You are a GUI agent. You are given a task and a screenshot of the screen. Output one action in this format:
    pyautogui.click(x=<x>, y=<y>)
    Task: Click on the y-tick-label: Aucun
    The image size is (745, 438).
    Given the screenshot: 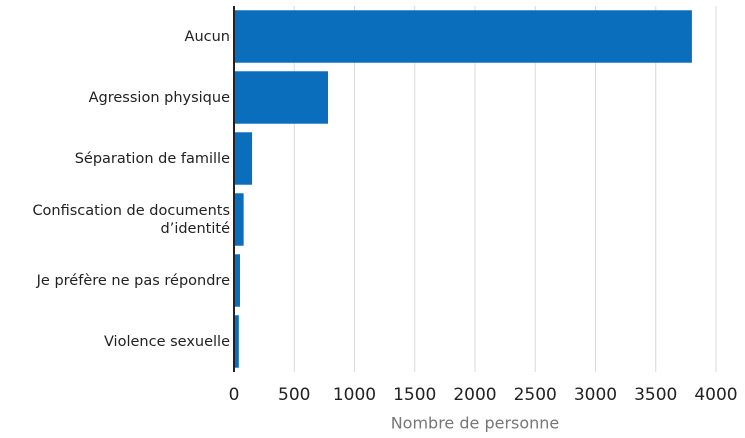 What is the action you would take?
    pyautogui.click(x=207, y=36)
    